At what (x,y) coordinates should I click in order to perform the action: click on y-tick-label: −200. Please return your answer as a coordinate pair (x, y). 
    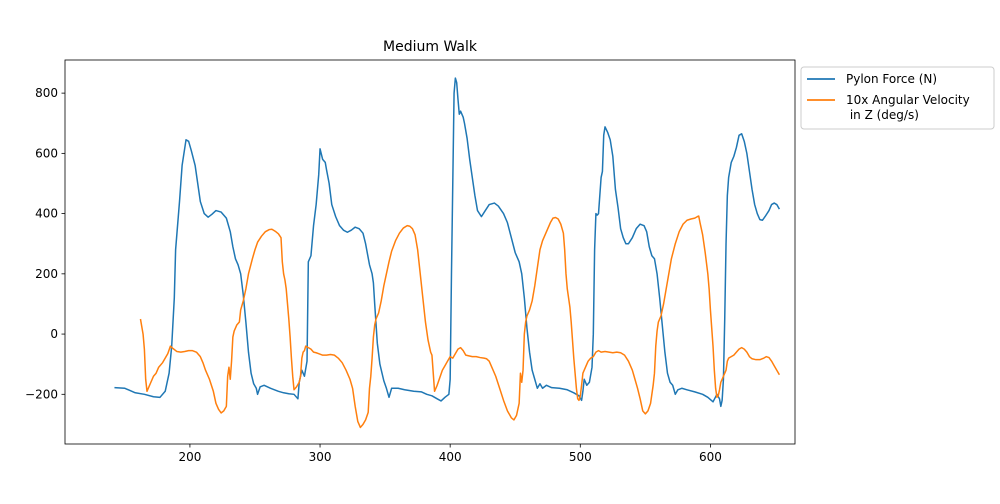
    Looking at the image, I should click on (41, 394).